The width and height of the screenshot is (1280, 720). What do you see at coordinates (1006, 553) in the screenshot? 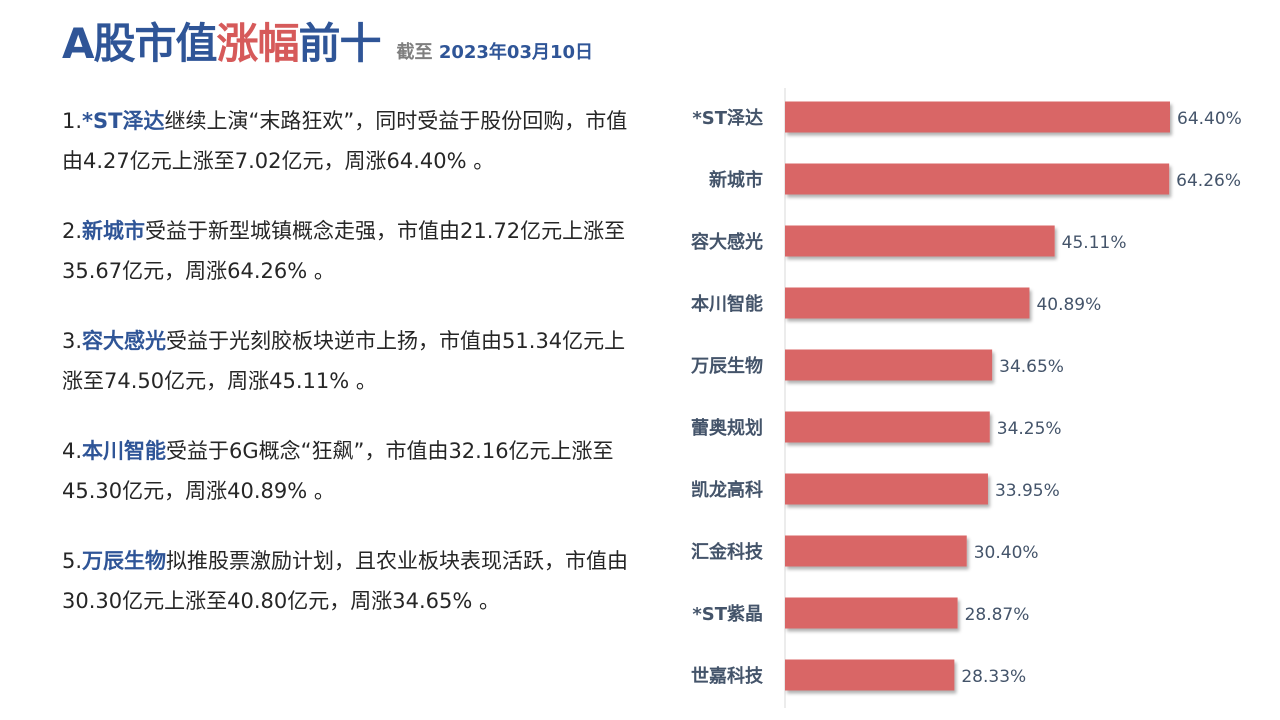
I see `data-label: 30.40%` at bounding box center [1006, 553].